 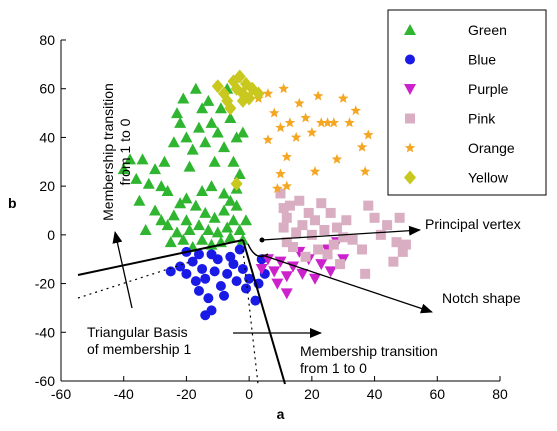 I want to click on x-axis-label: a, so click(x=281, y=414).